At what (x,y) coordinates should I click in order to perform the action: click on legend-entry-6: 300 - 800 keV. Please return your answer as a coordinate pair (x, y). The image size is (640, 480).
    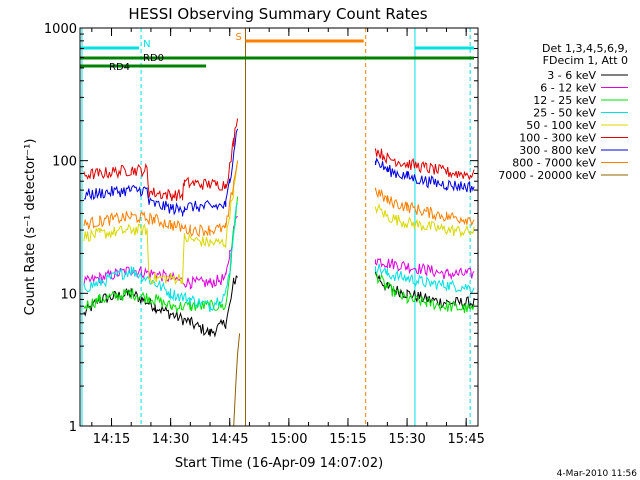
    Looking at the image, I should click on (557, 150).